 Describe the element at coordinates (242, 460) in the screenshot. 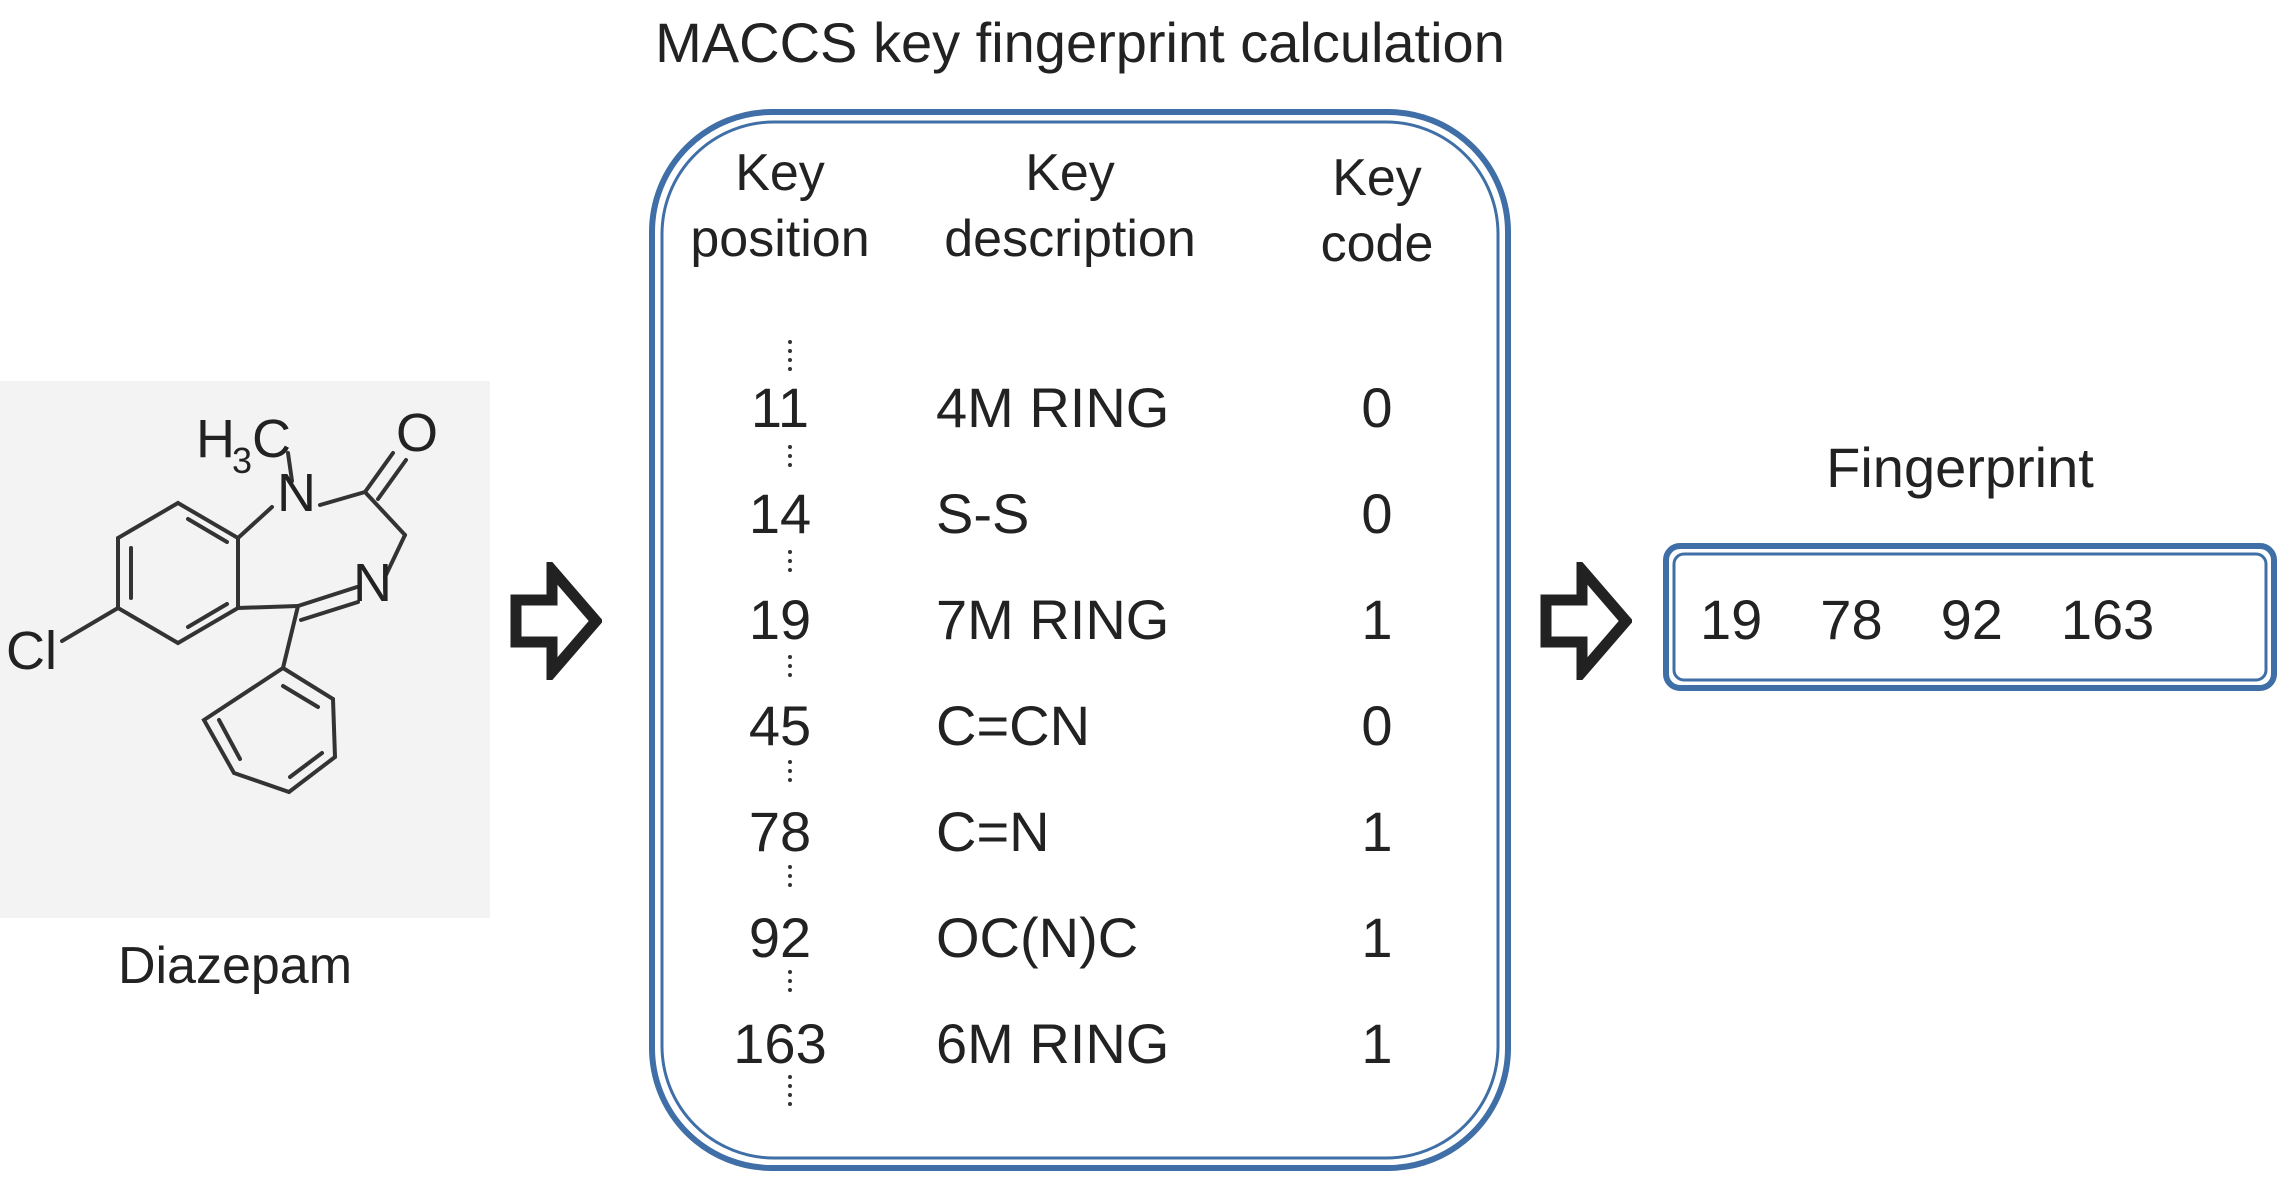

I see `methyl-subscript: 3` at that location.